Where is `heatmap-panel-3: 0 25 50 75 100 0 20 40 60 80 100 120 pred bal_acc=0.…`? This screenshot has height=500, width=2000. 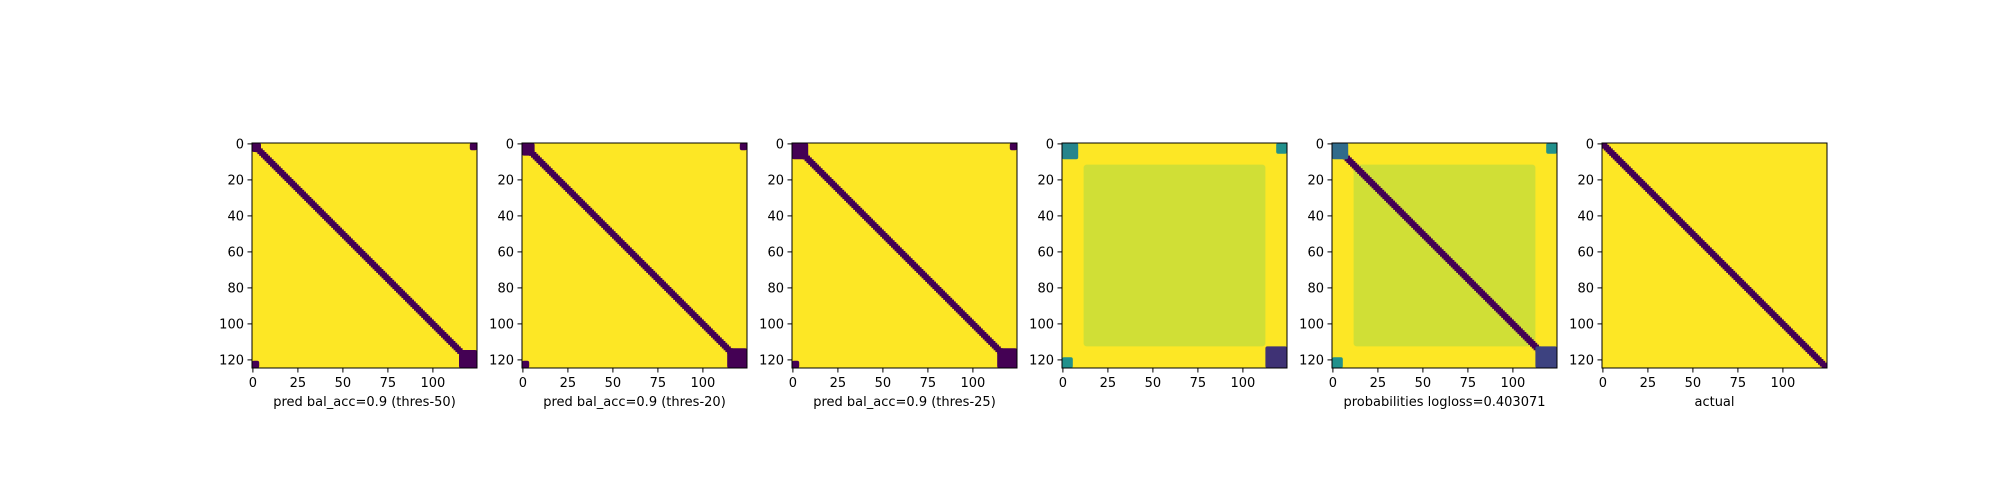
heatmap-panel-3: 0 25 50 75 100 0 20 40 60 80 100 120 pred bal_acc=0.… is located at coordinates (888, 273).